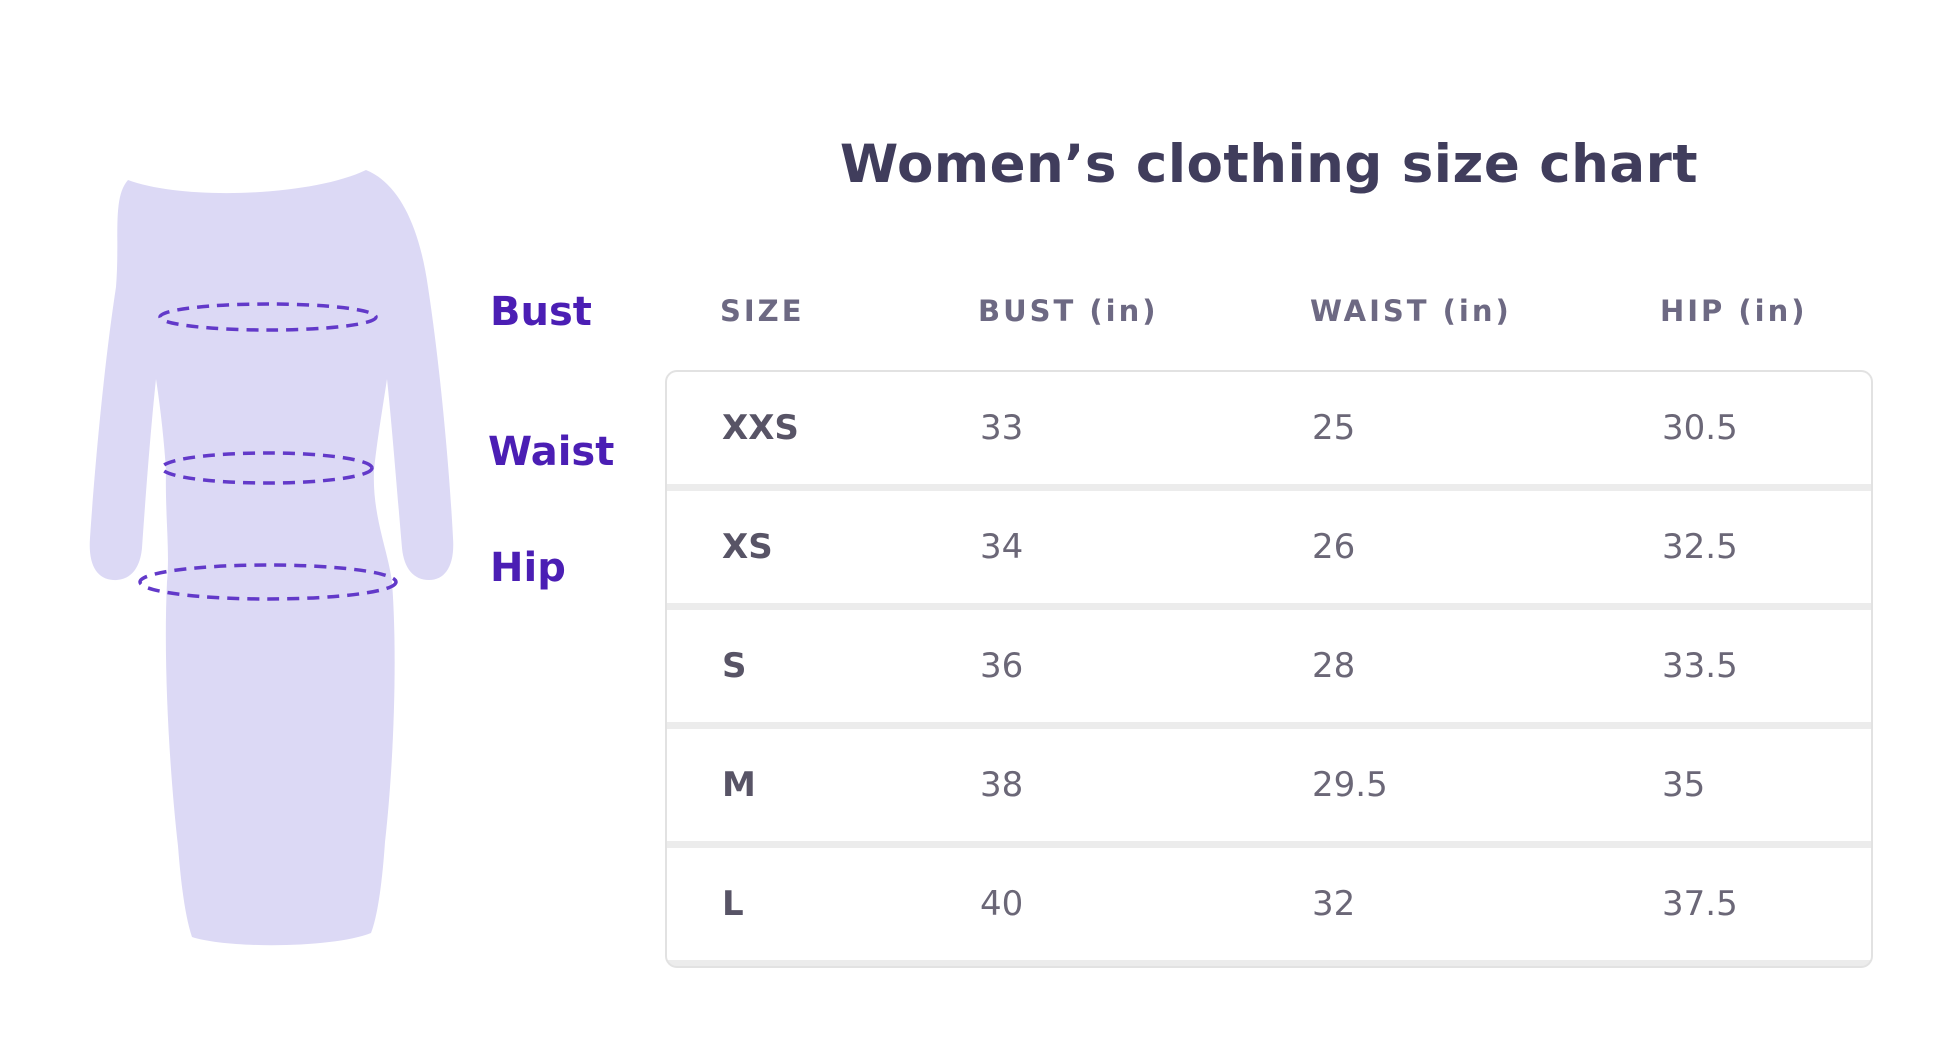 Image resolution: width=1946 pixels, height=1038 pixels. What do you see at coordinates (1700, 666) in the screenshot?
I see `hip-value: 33.5` at bounding box center [1700, 666].